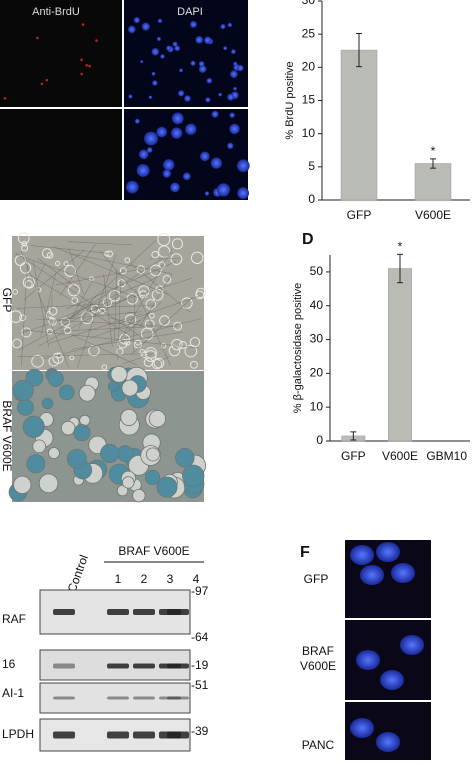 The height and width of the screenshot is (765, 474). Describe the element at coordinates (317, 339) in the screenshot. I see `y-tick-label: 30` at that location.